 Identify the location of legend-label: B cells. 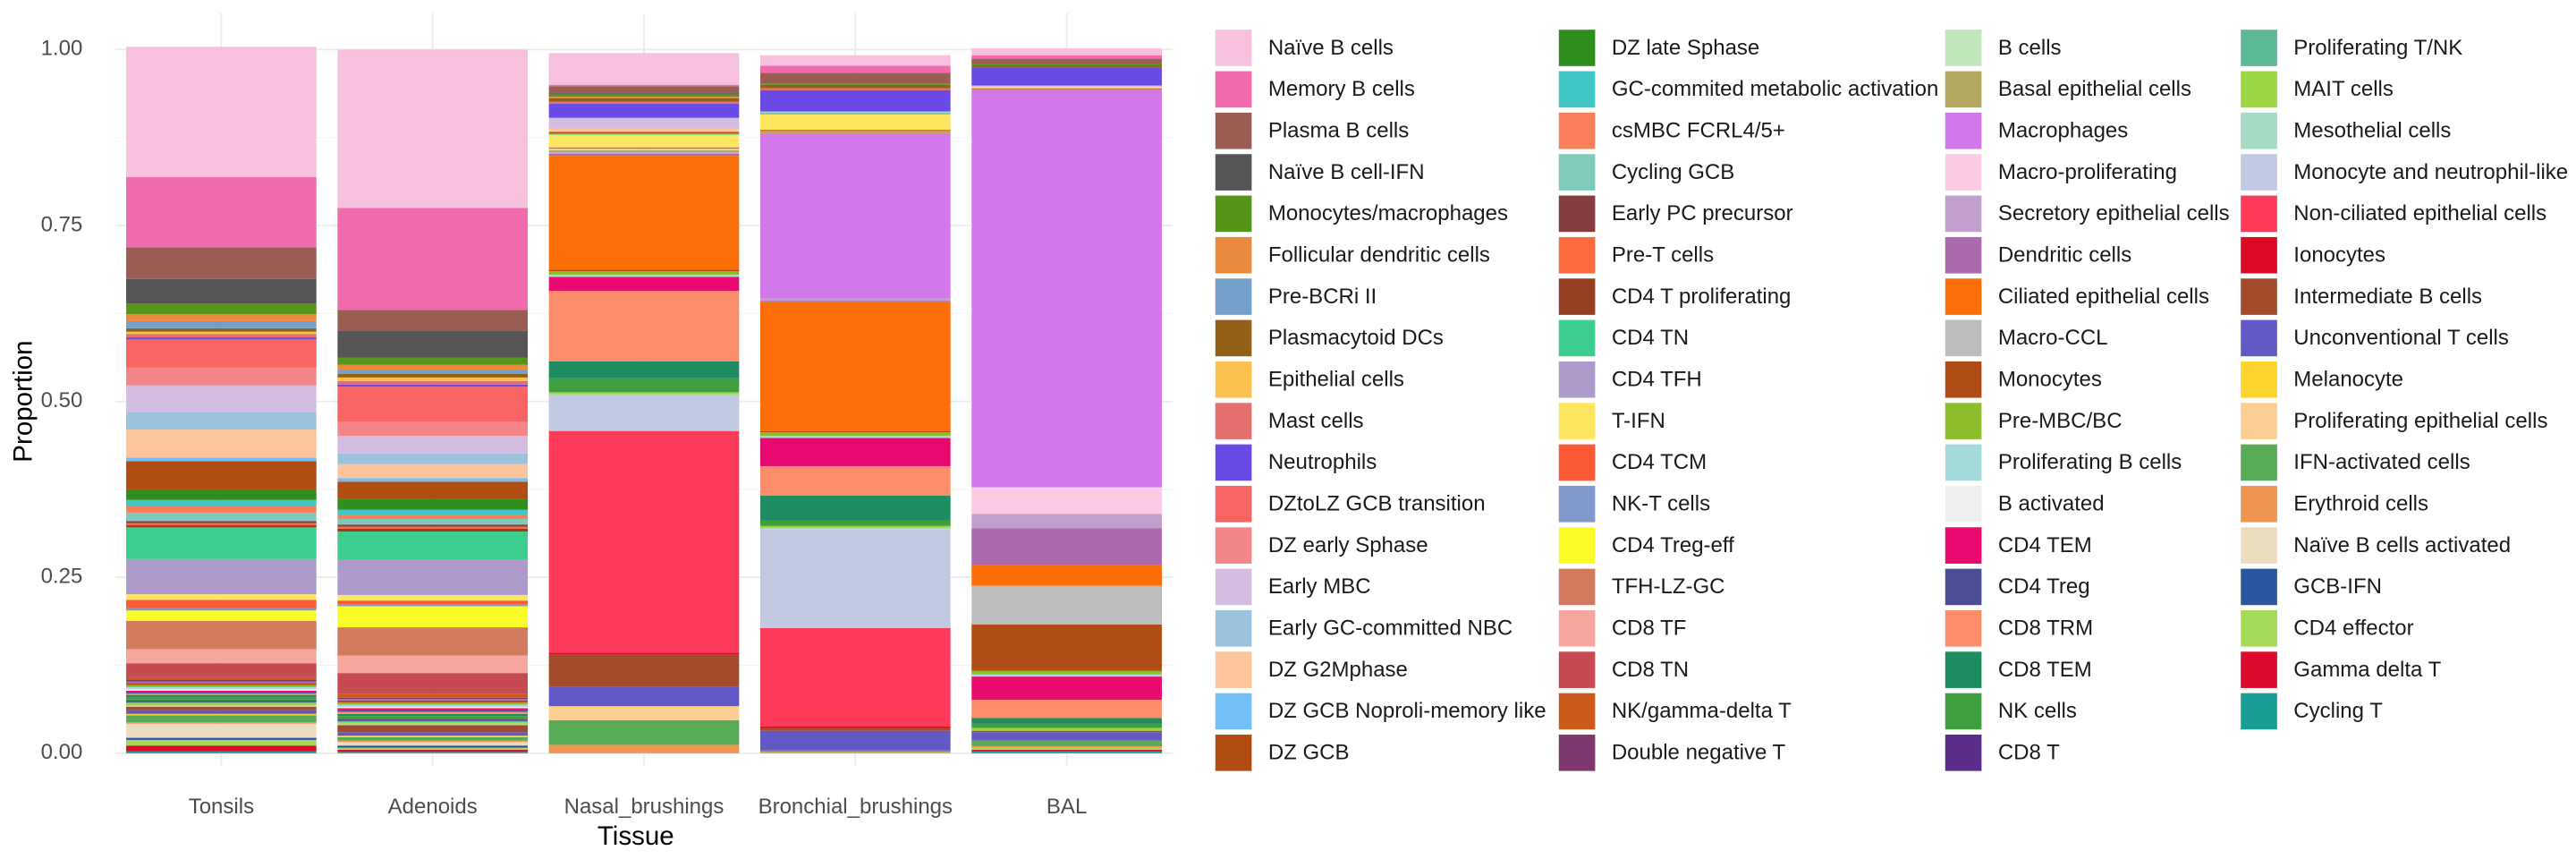
(2030, 48).